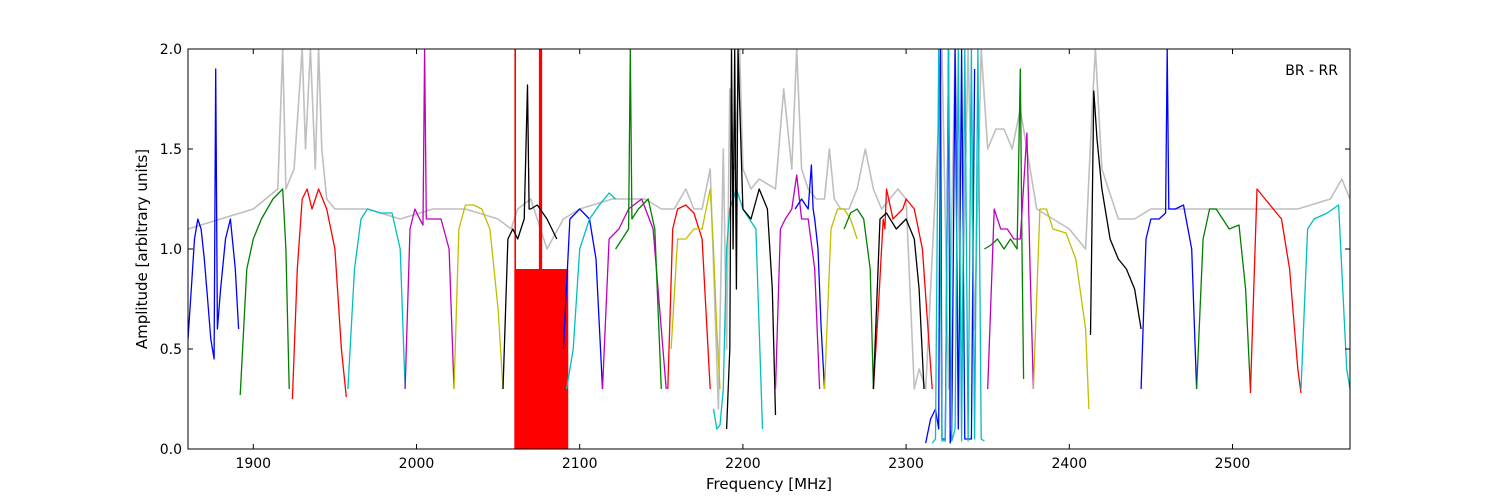 The height and width of the screenshot is (500, 1500). Describe the element at coordinates (743, 464) in the screenshot. I see `x-tick-label: 2200` at that location.